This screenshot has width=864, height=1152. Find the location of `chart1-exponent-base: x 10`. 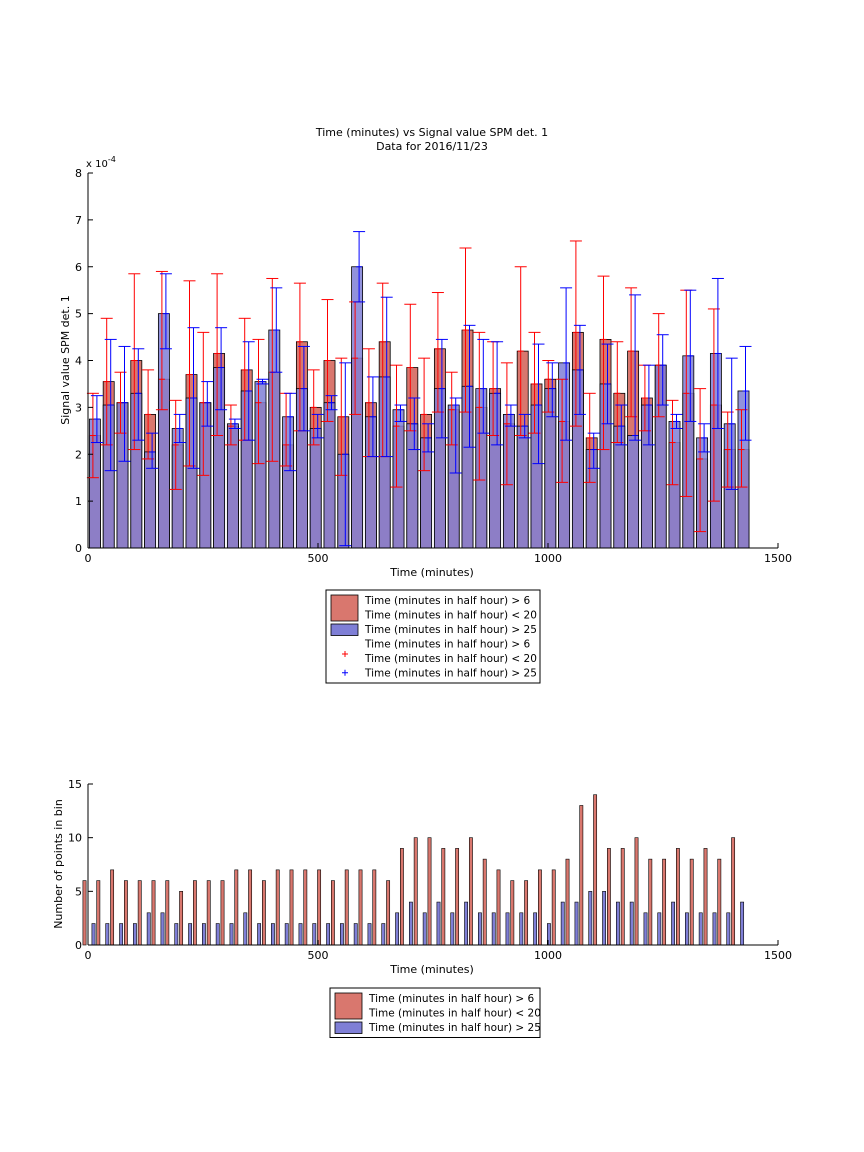

chart1-exponent-base: x 10 is located at coordinates (97, 164).